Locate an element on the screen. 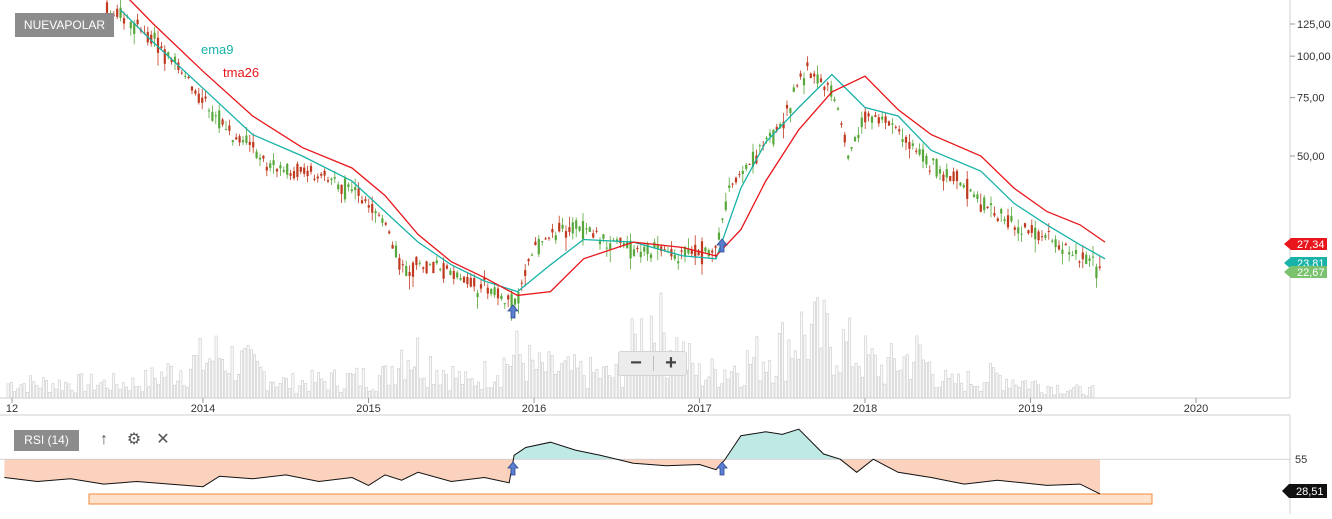 This screenshot has width=1332, height=519. close-icon: ✕ is located at coordinates (163, 439).